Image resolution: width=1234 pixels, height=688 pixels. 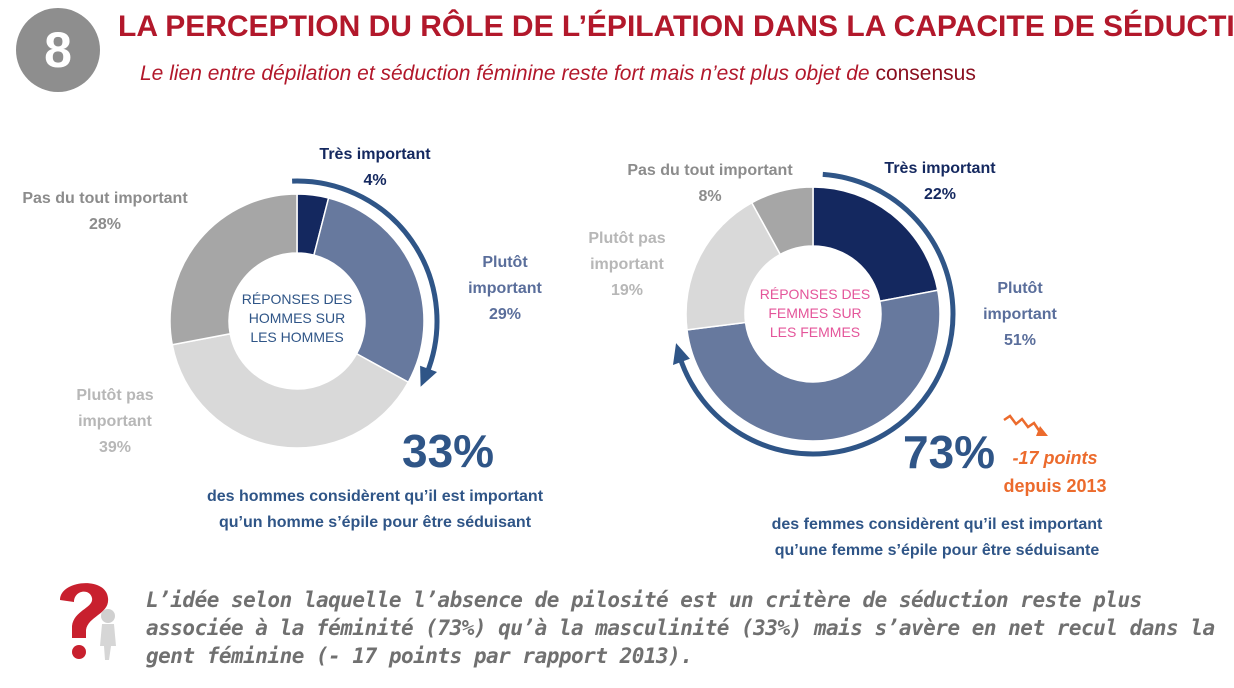 What do you see at coordinates (105, 212) in the screenshot?
I see `men-label-pas-du-tout: Pas du tout important 28%` at bounding box center [105, 212].